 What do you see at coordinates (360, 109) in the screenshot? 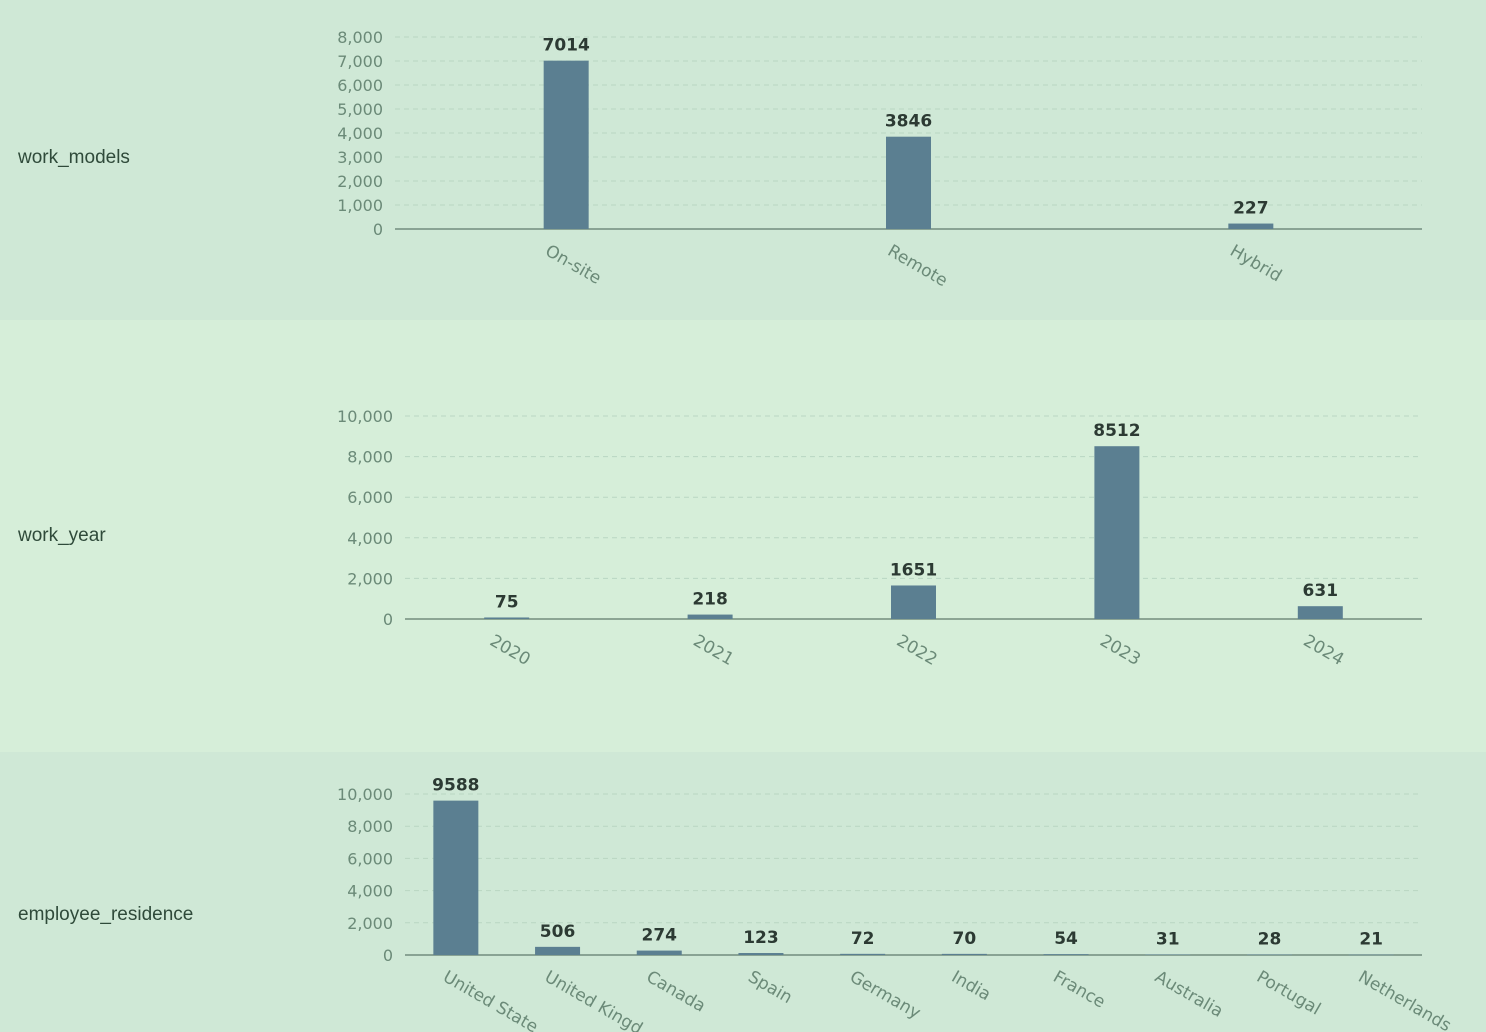
I see `y-tick-label: 5,000` at bounding box center [360, 109].